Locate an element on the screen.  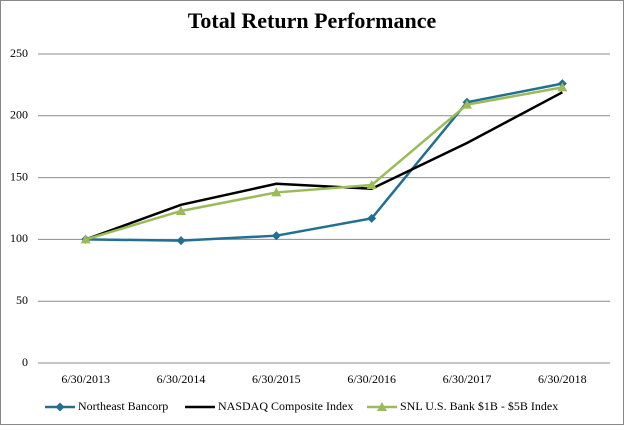
y-tick-label: 200 is located at coordinates (19, 115).